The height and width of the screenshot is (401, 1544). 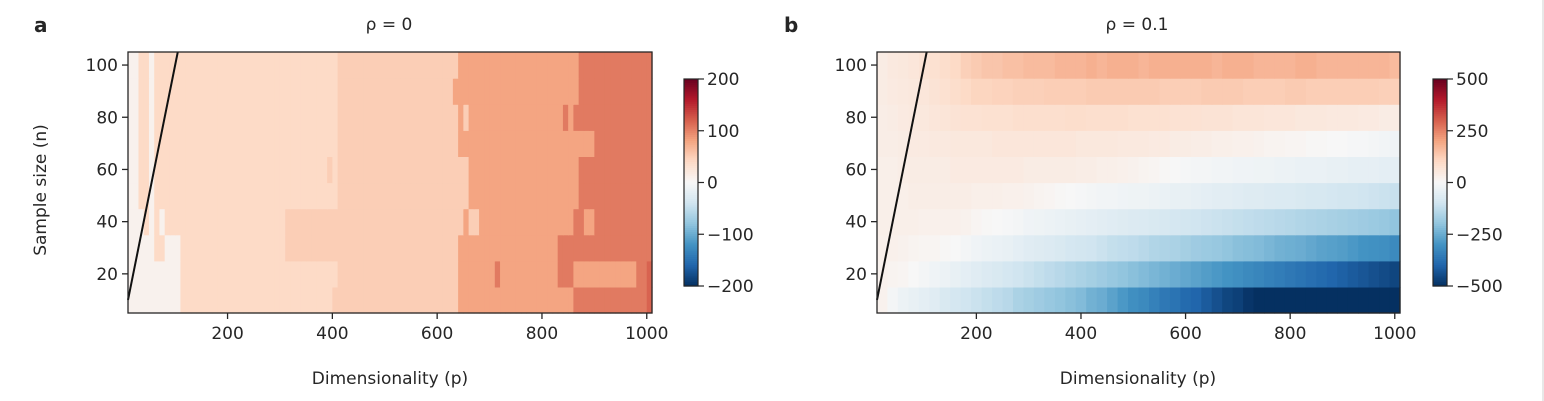 What do you see at coordinates (1461, 184) in the screenshot?
I see `colorbar-tick-label: 0` at bounding box center [1461, 184].